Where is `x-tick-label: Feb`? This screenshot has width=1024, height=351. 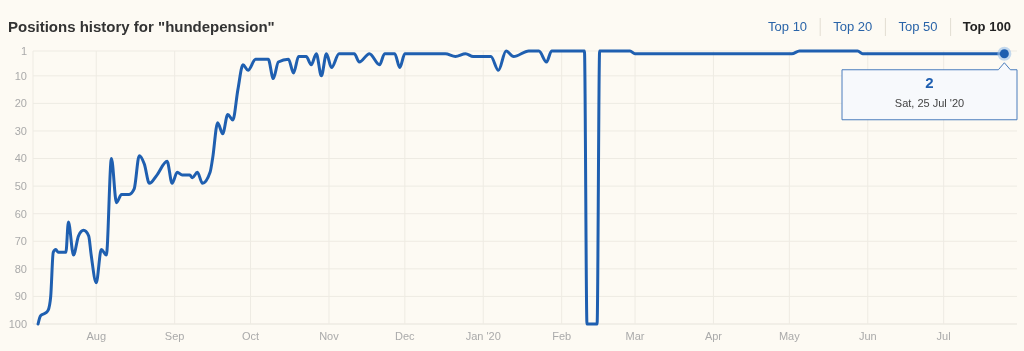
x-tick-label: Feb is located at coordinates (562, 336).